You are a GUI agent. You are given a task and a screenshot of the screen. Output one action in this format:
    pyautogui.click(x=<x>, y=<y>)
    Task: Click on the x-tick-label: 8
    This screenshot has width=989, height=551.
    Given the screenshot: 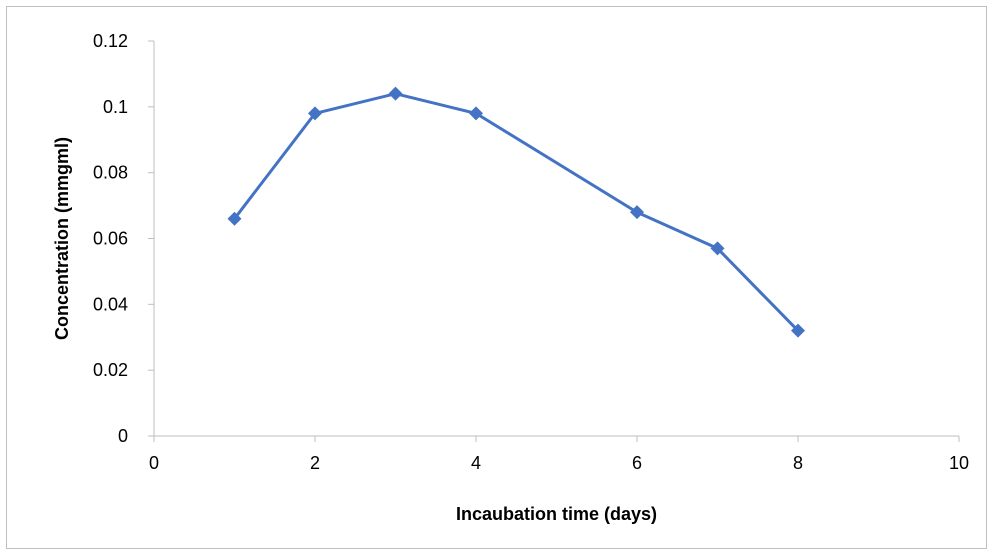 What is the action you would take?
    pyautogui.click(x=798, y=463)
    